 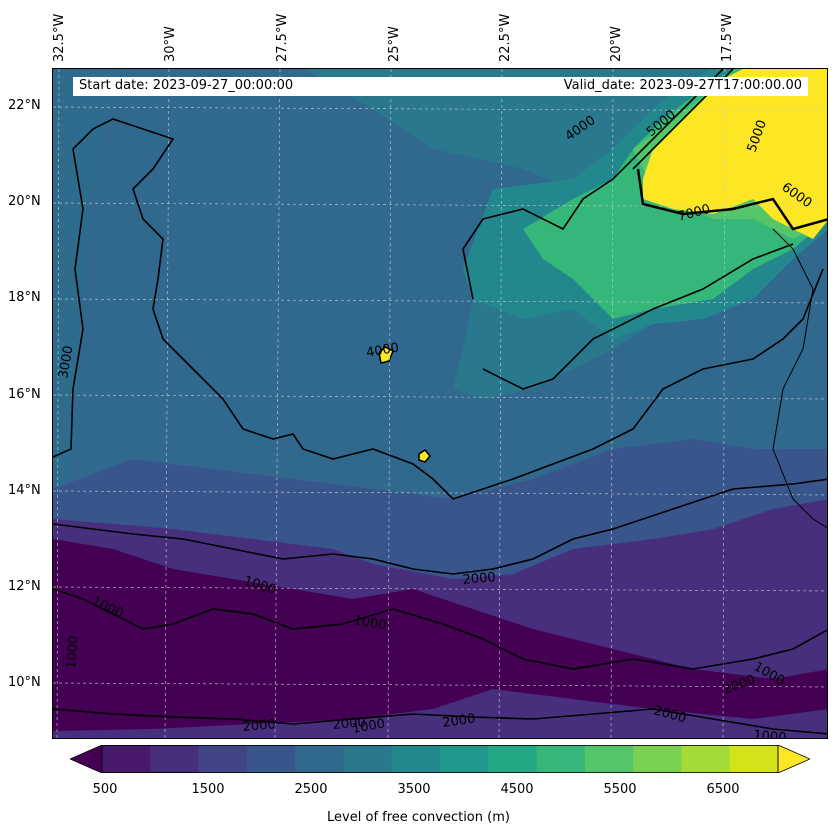 I want to click on lat-label: 12°N, so click(x=24, y=586).